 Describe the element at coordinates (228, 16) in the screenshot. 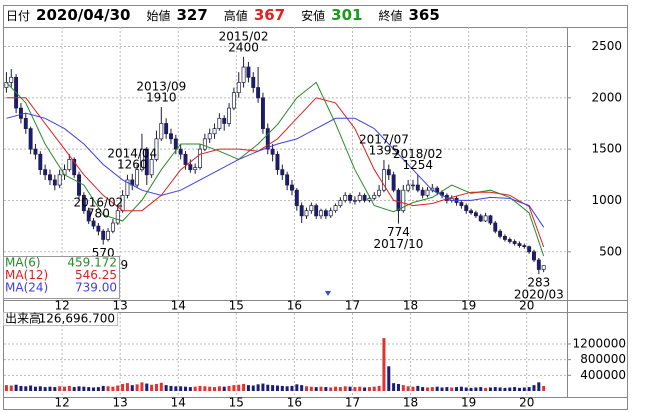

I see `header: 日付 2020/04/30 始値 327 高値 367 安値 301 終値 365` at that location.